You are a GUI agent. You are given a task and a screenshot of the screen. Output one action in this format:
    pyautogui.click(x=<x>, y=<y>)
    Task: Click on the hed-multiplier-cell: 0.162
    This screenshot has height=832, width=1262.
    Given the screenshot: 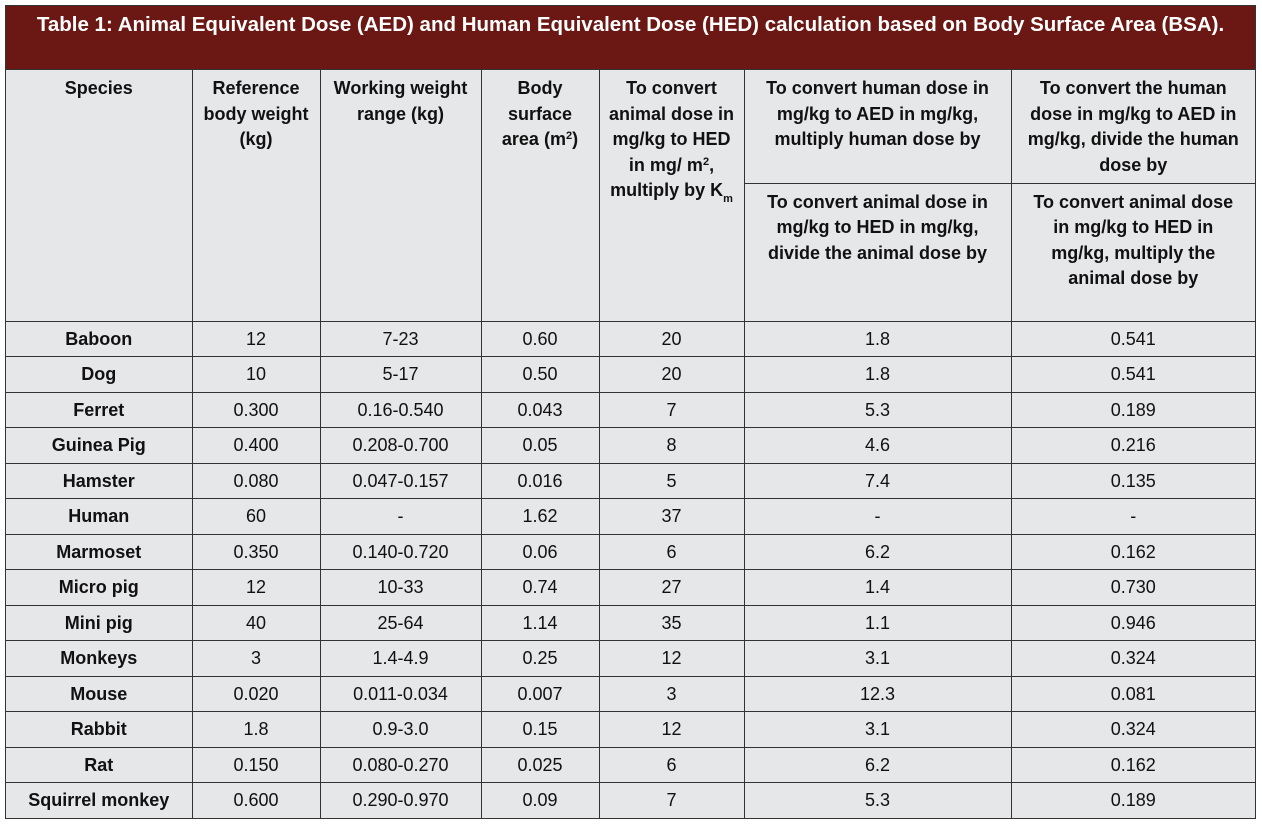 What is the action you would take?
    pyautogui.click(x=1132, y=764)
    